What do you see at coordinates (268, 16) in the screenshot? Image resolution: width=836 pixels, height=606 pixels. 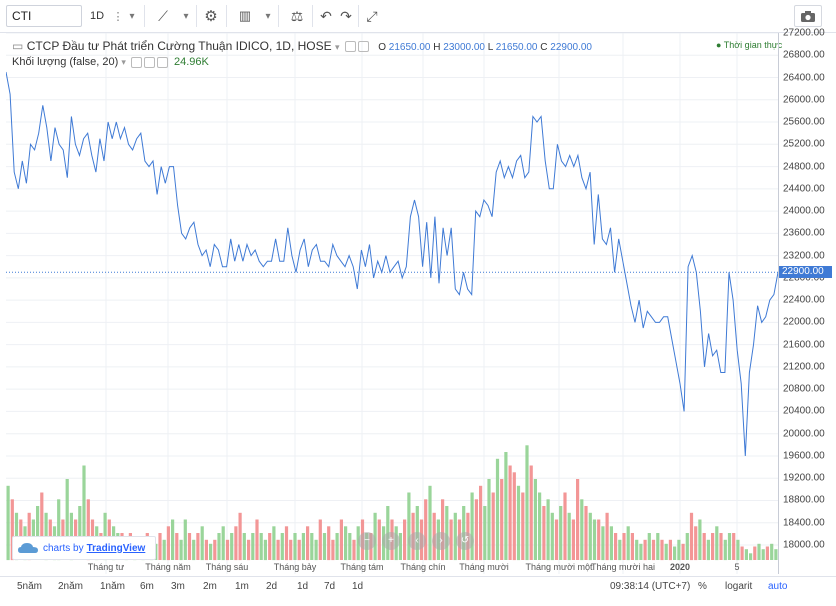 I see `indicators-dropdown-icon: ▾` at bounding box center [268, 16].